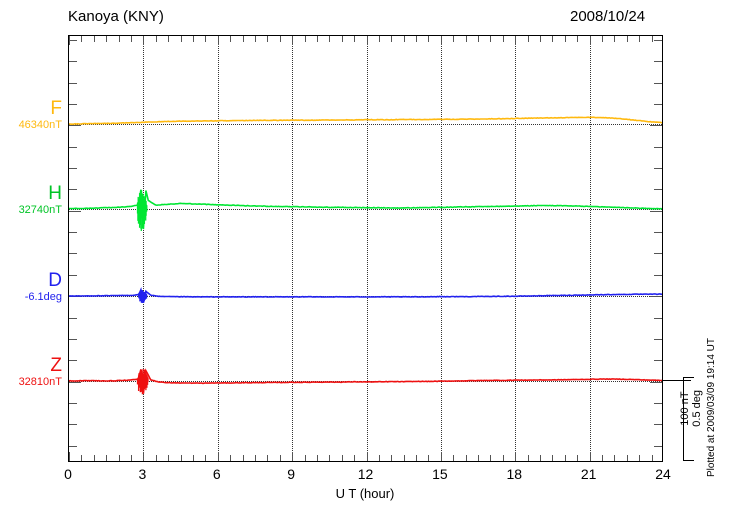 Image resolution: width=730 pixels, height=520 pixels. Describe the element at coordinates (697, 408) in the screenshot. I see `scale-line2: 0.5 deg` at that location.